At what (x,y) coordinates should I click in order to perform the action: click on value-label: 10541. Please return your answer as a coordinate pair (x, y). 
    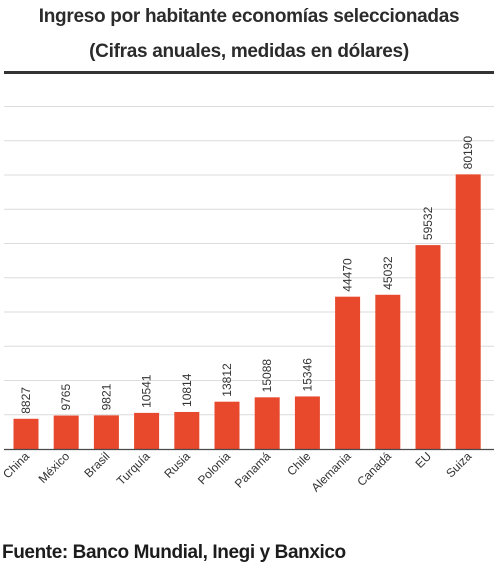
    Looking at the image, I should click on (147, 391).